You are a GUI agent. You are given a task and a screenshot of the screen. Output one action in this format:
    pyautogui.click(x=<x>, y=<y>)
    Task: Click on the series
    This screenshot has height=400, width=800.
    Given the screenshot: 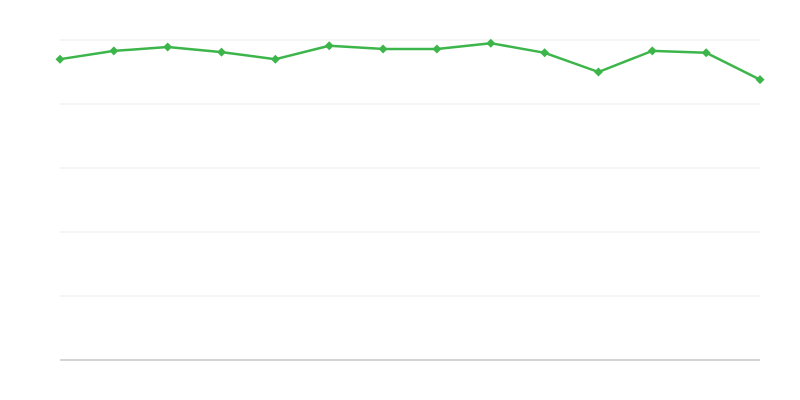 What is the action you would take?
    pyautogui.click(x=410, y=61)
    